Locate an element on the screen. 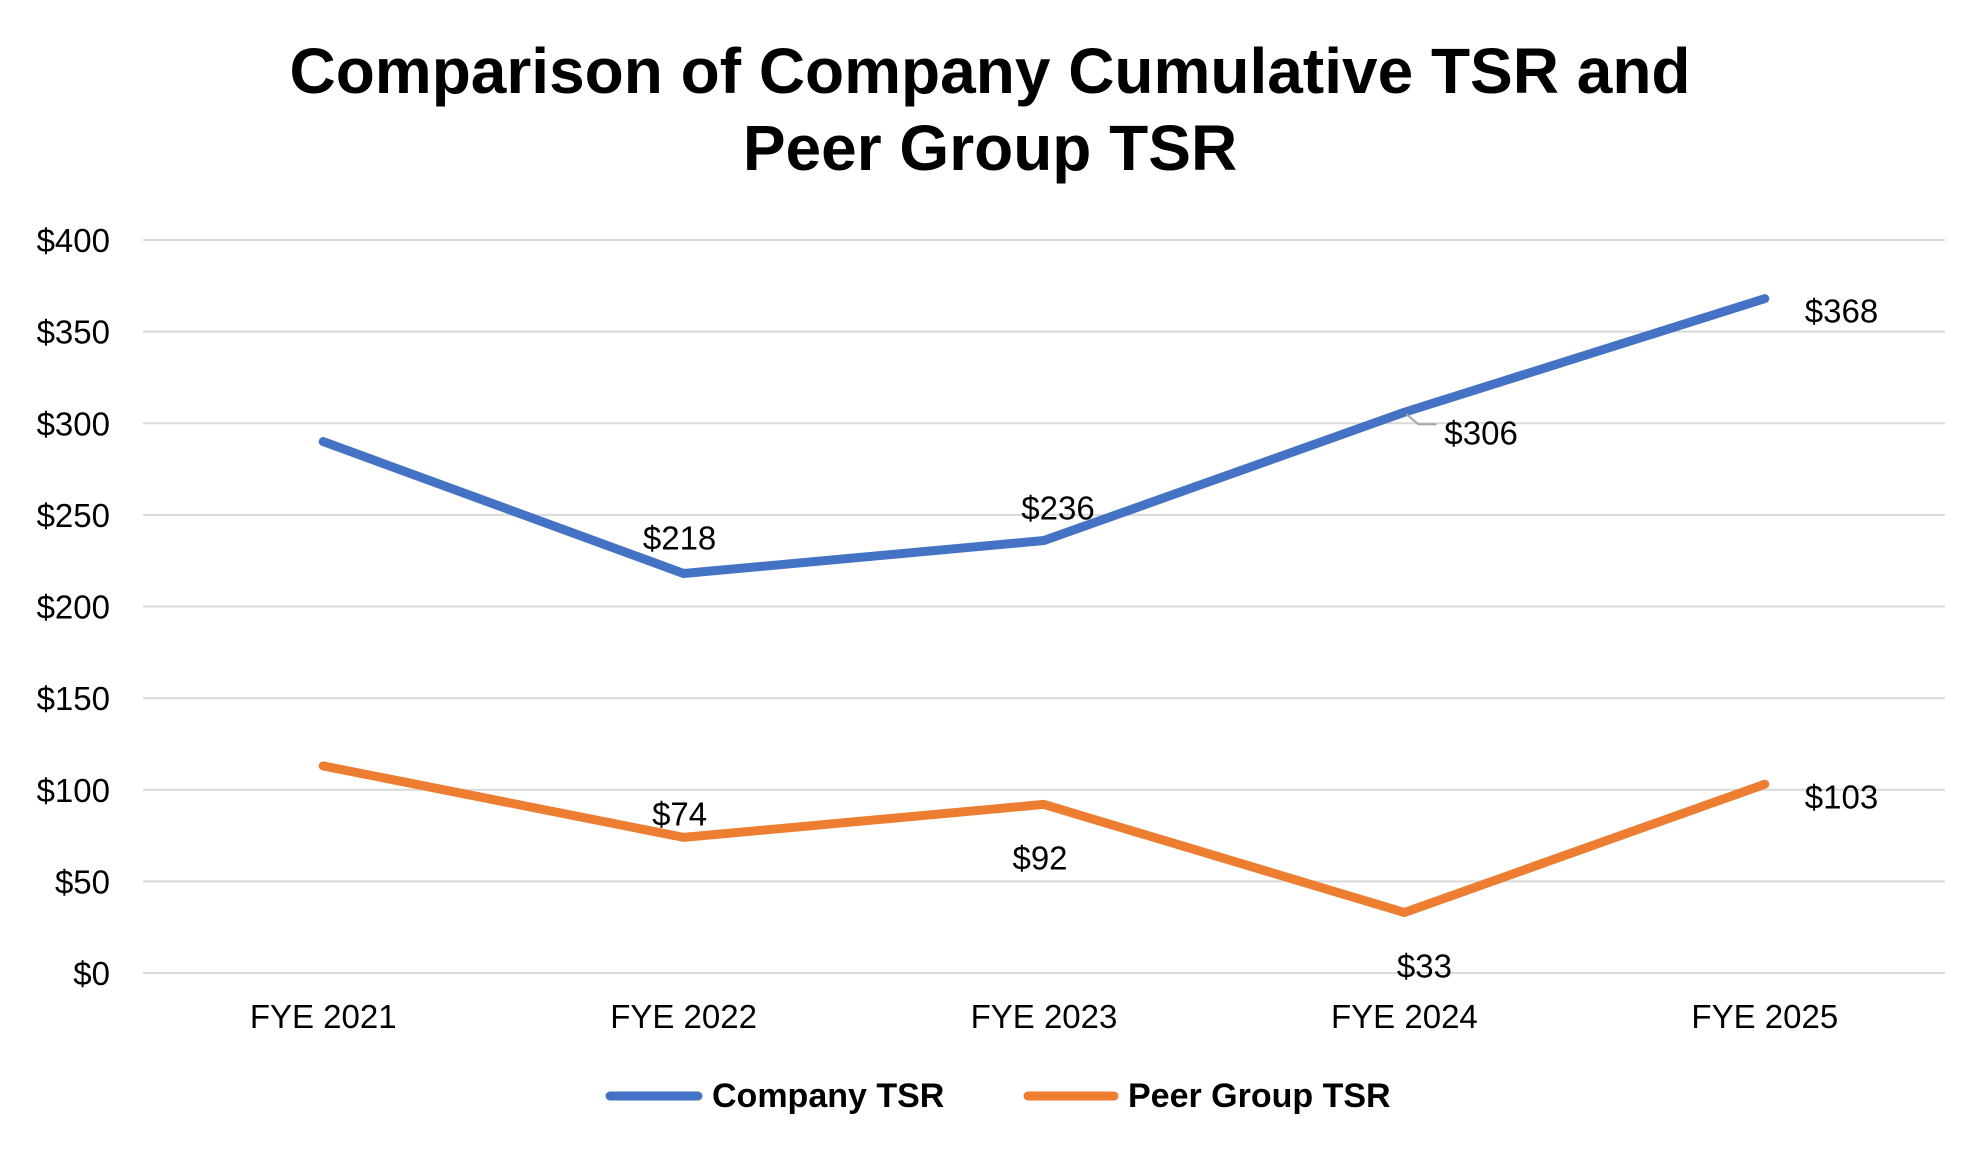 The height and width of the screenshot is (1155, 1980). data-label: $33 is located at coordinates (1424, 966).